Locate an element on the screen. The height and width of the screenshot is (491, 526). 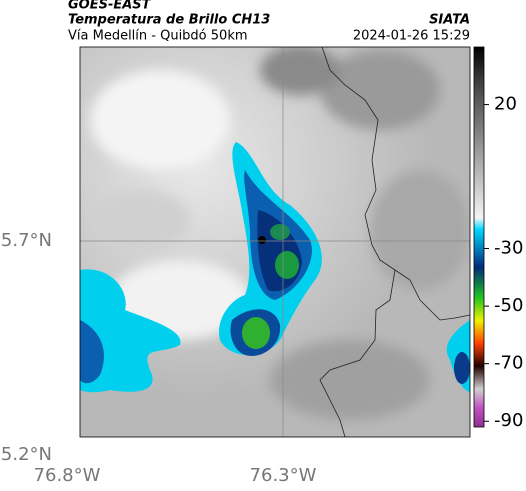
colorbar is located at coordinates (479, 237).